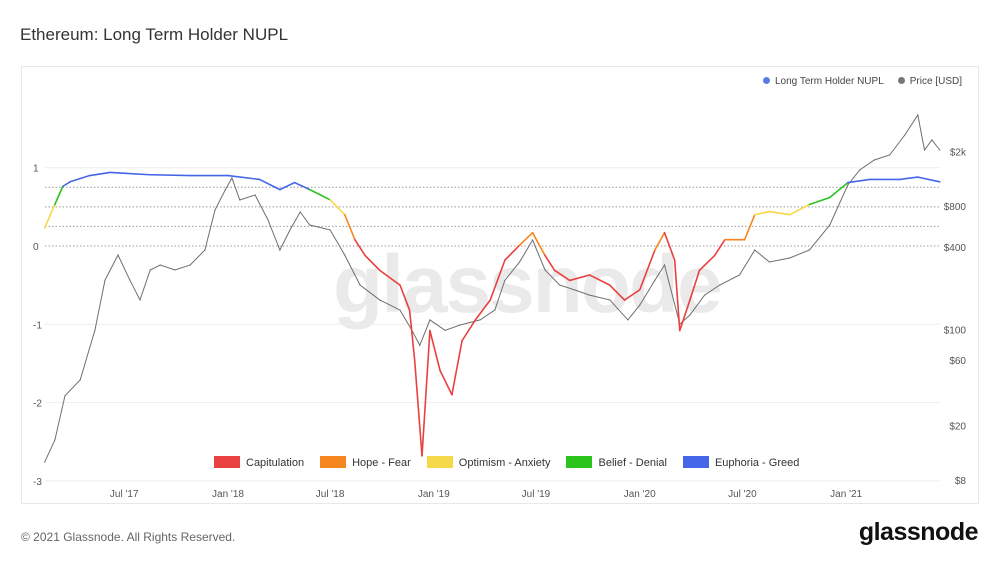 The width and height of the screenshot is (1000, 562). Describe the element at coordinates (846, 494) in the screenshot. I see `x-tick-label: Jan '21` at that location.